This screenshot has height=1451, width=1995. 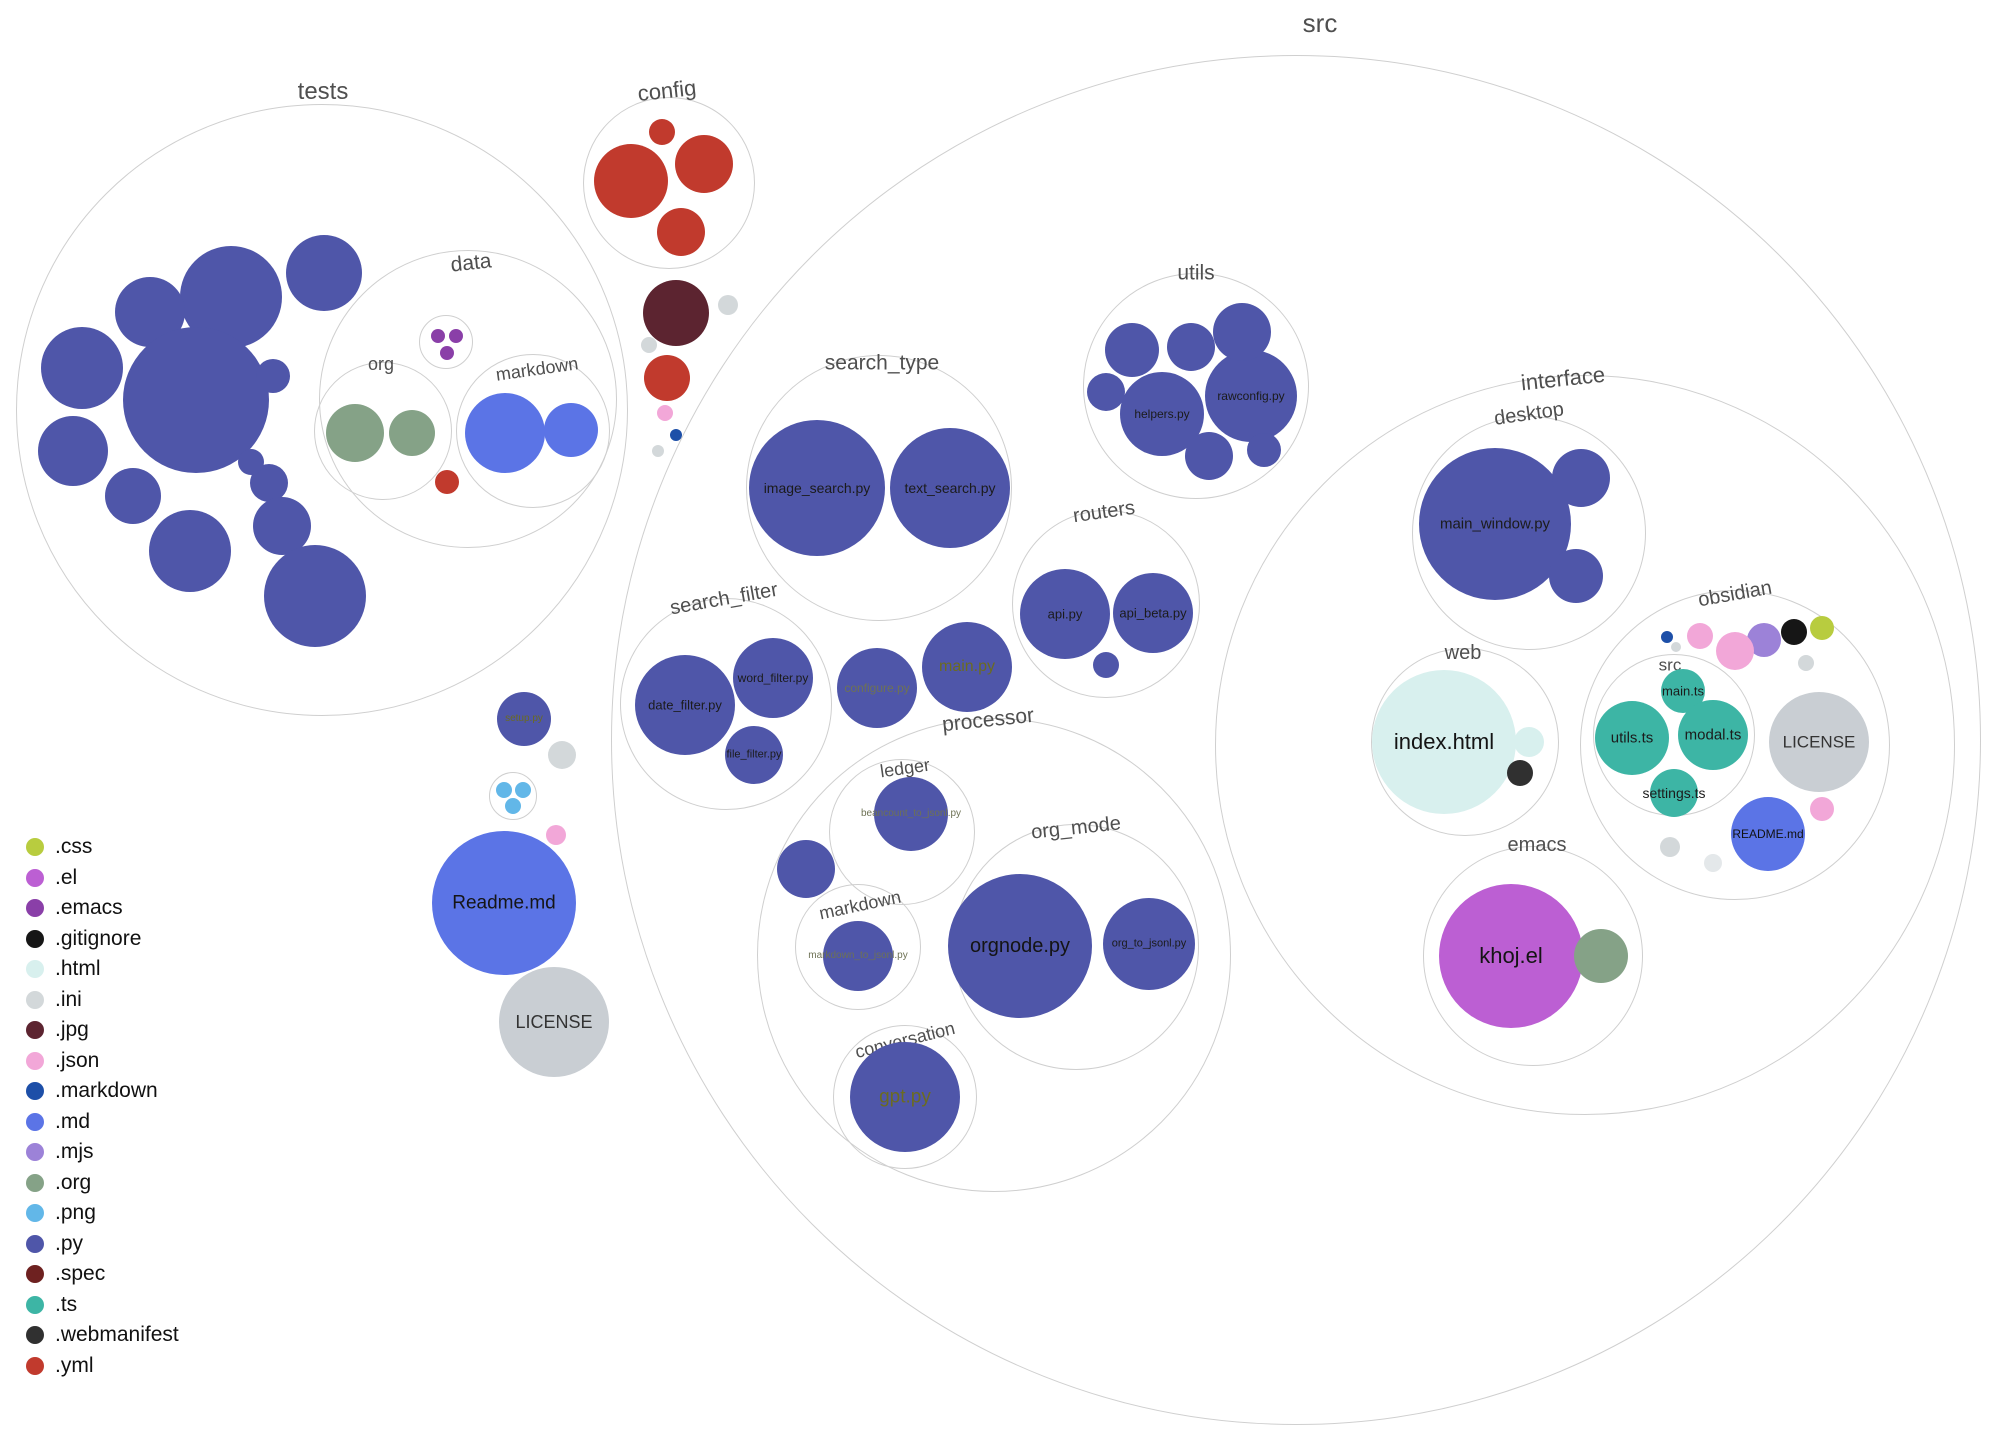 What do you see at coordinates (447, 482) in the screenshot?
I see `data-yml-dot` at bounding box center [447, 482].